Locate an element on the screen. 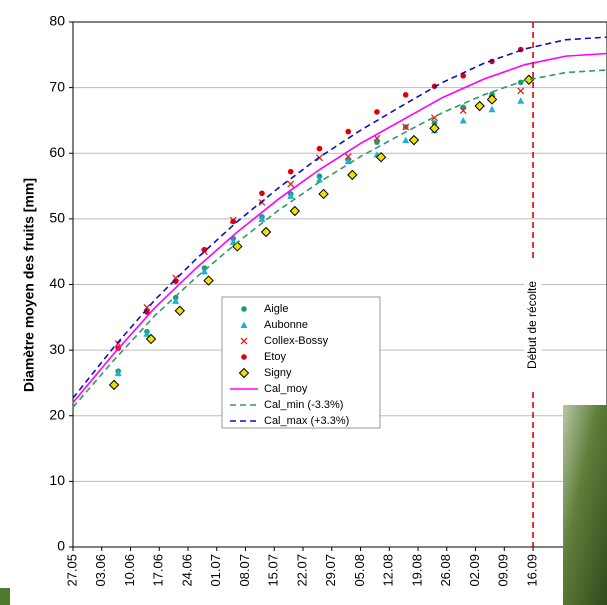 Image resolution: width=607 pixels, height=605 pixels. y-tick-label: 0 is located at coordinates (61, 546).